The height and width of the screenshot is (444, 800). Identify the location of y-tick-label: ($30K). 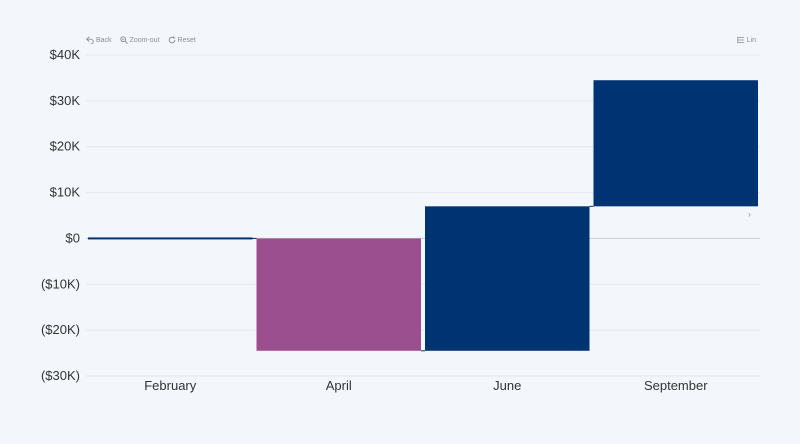
(60, 375).